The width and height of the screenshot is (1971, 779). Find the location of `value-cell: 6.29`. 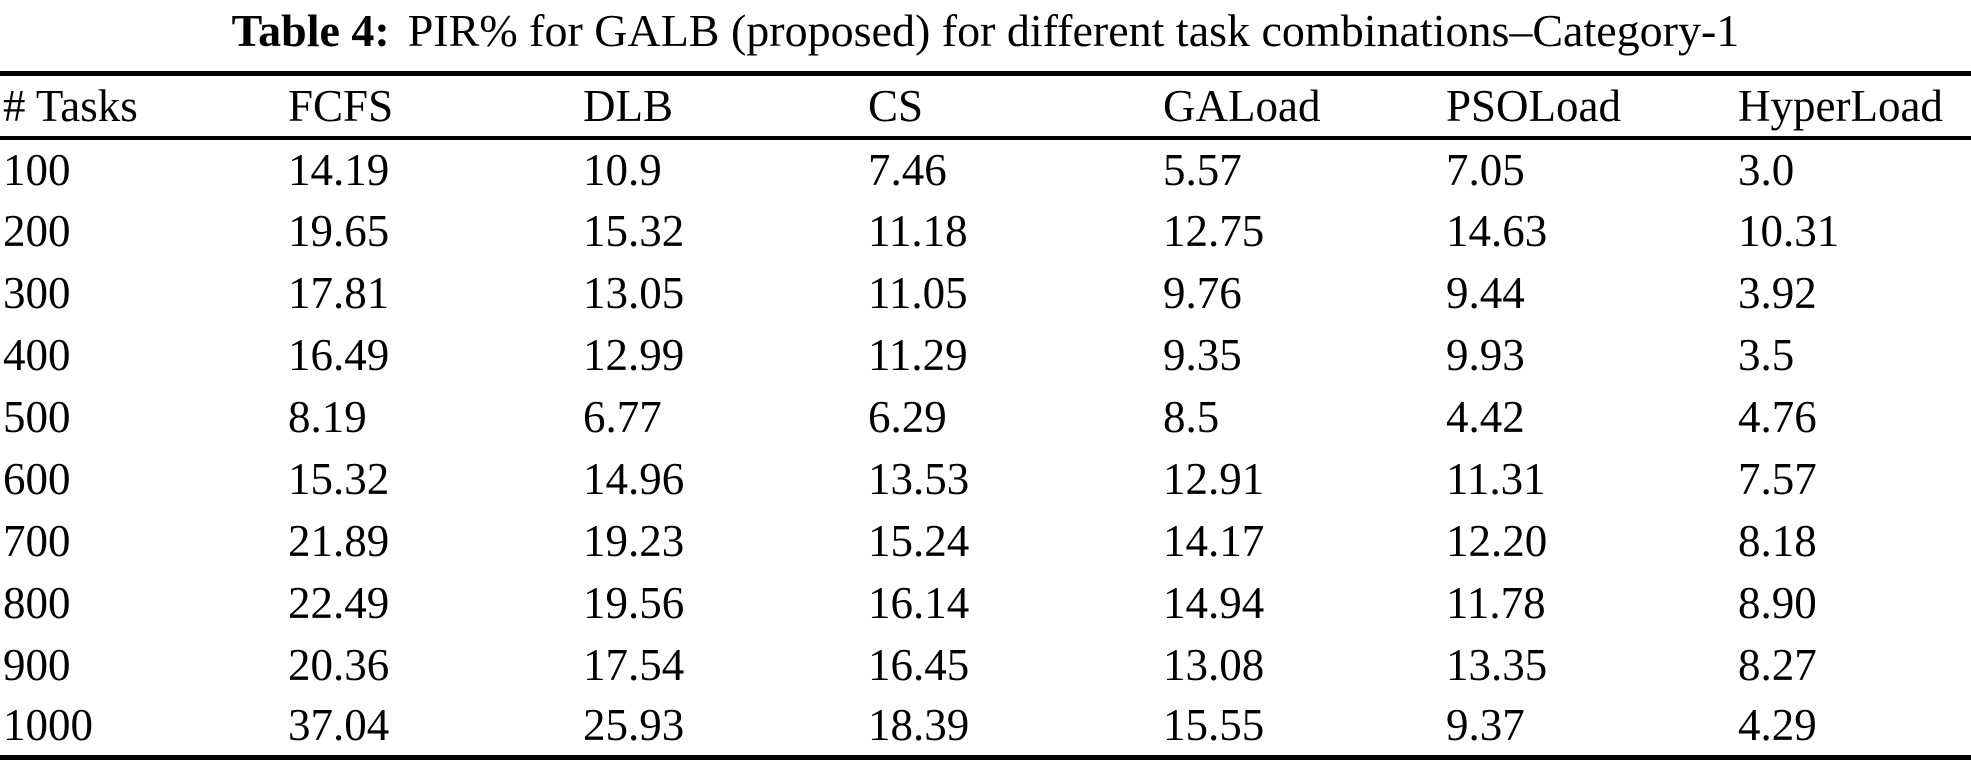

value-cell: 6.29 is located at coordinates (907, 416).